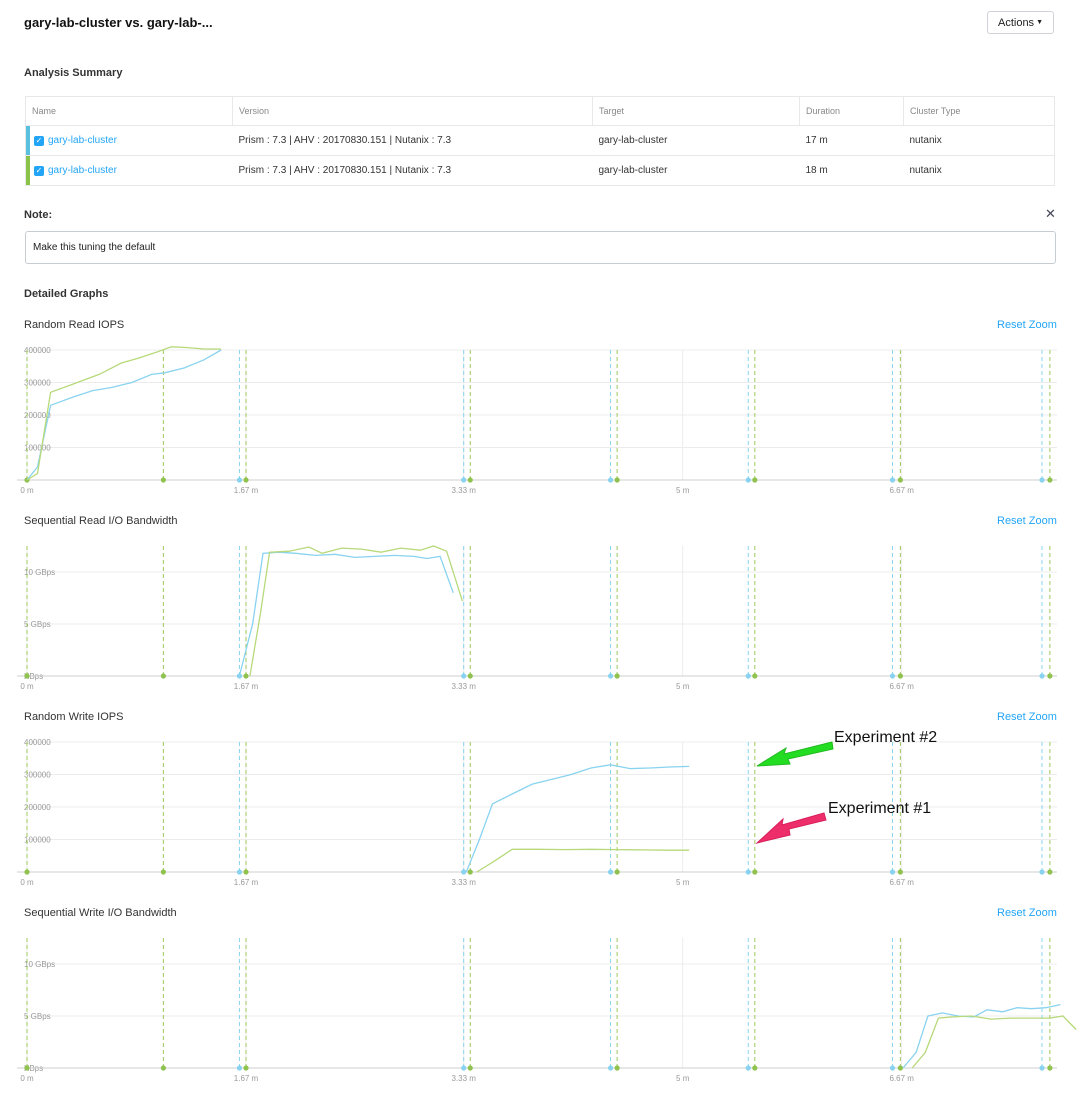 The height and width of the screenshot is (1119, 1077). Describe the element at coordinates (851, 111) in the screenshot. I see `col-duration: Duration` at that location.